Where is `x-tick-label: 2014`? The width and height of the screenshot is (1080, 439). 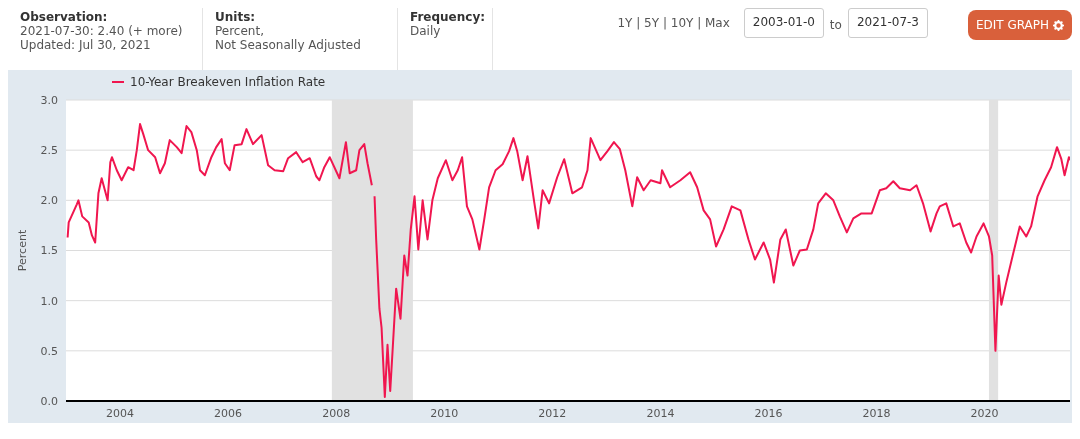
x-tick-label: 2014 is located at coordinates (660, 413).